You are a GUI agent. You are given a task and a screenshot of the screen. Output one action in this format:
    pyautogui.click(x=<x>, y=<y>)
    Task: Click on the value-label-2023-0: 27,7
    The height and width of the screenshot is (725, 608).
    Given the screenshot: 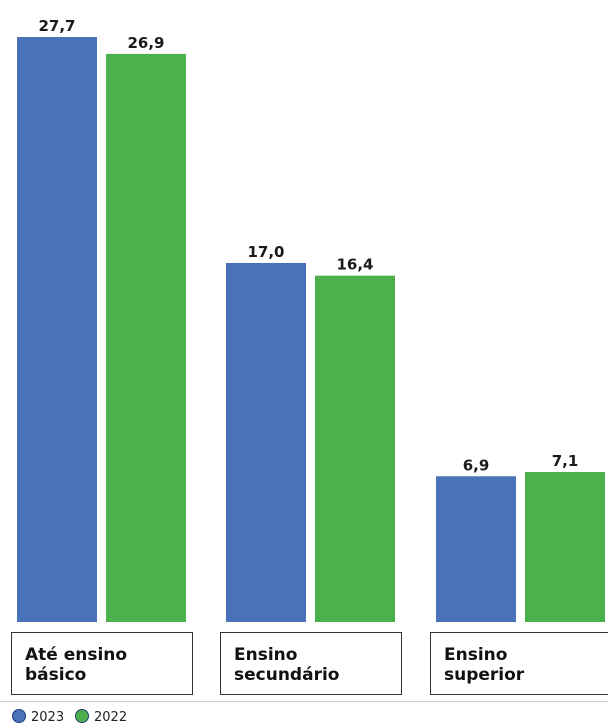 What is the action you would take?
    pyautogui.click(x=56, y=26)
    